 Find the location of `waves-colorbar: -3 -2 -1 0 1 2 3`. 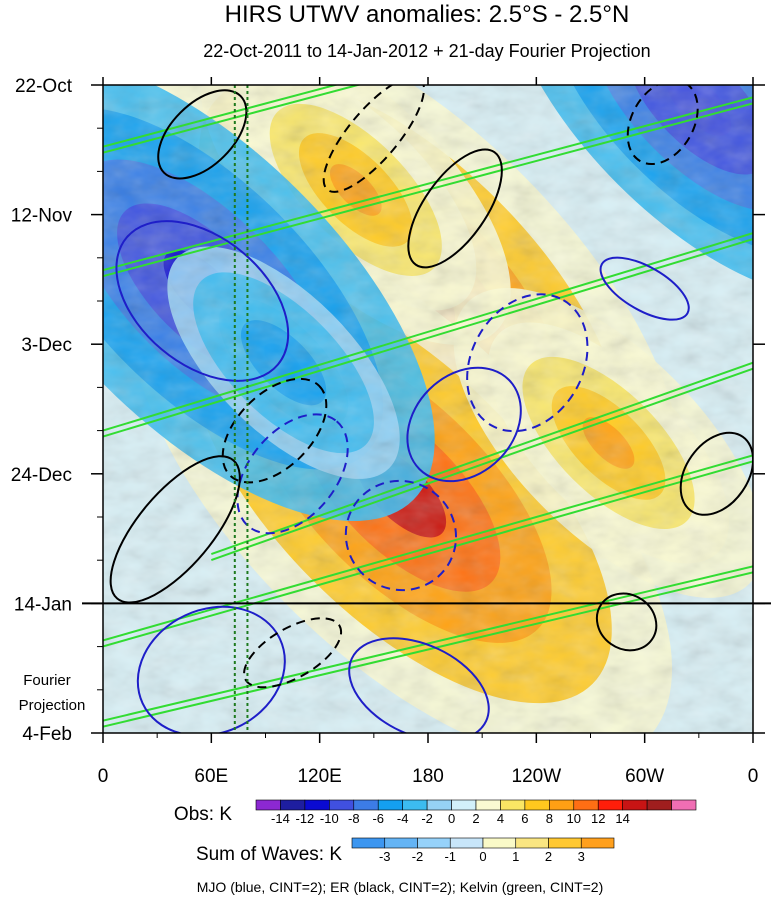

waves-colorbar: -3 -2 -1 0 1 2 3 is located at coordinates (483, 850).